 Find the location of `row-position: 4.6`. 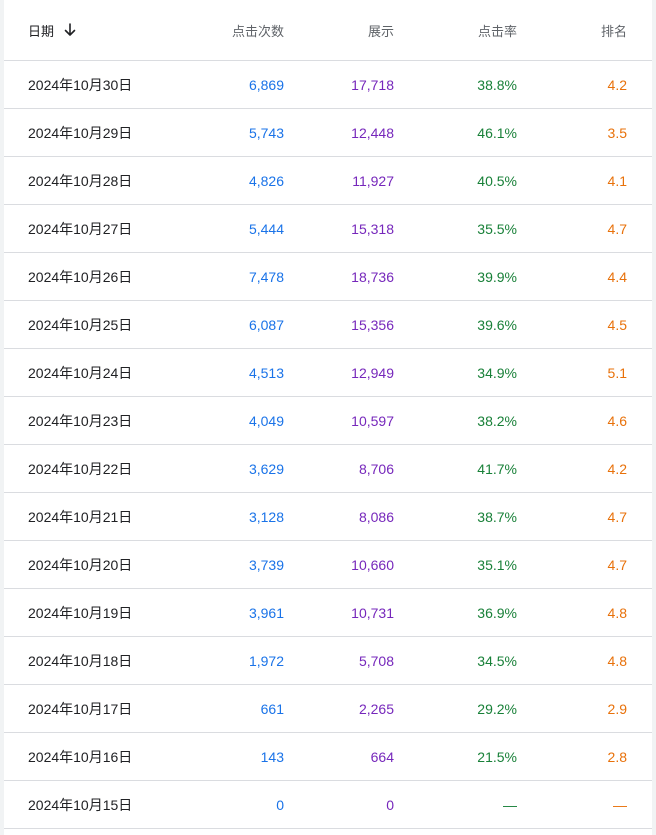

row-position: 4.6 is located at coordinates (617, 420).